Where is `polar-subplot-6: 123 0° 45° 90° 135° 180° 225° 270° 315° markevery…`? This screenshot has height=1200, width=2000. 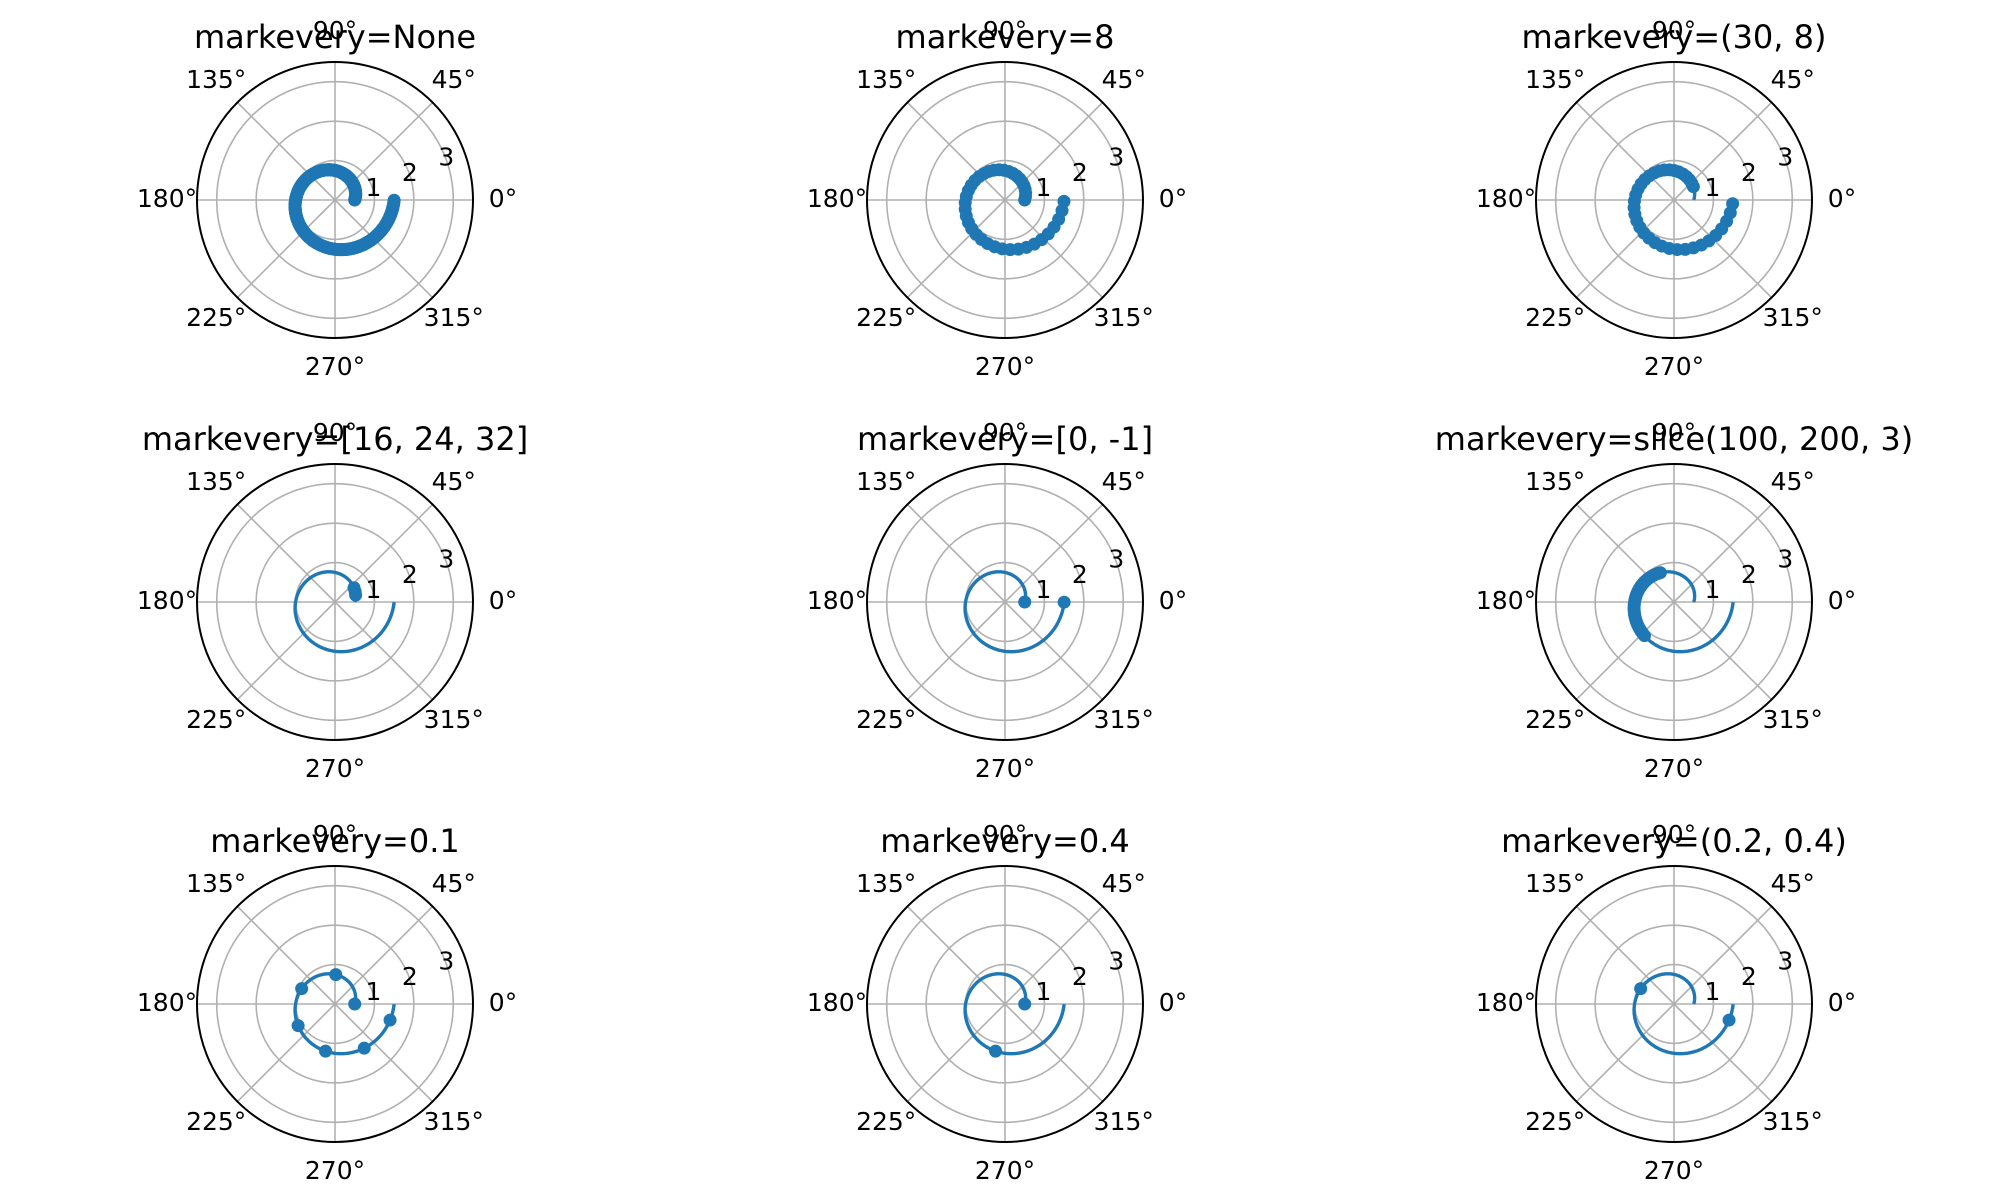 polar-subplot-6: 123 0° 45° 90° 135° 180° 225° 270° 315° markevery… is located at coordinates (1674, 600).